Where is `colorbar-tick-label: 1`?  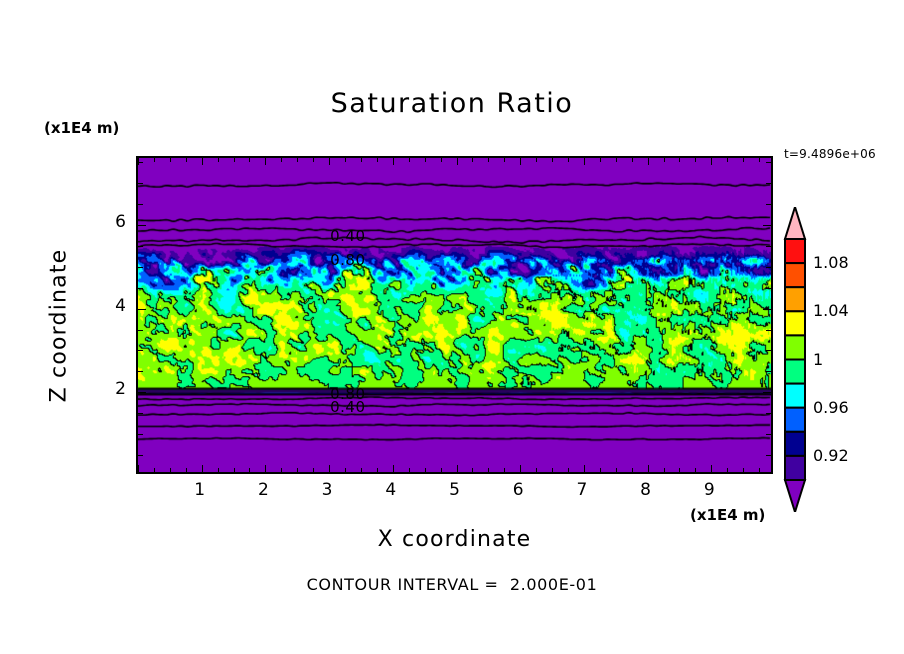 colorbar-tick-label: 1 is located at coordinates (818, 359).